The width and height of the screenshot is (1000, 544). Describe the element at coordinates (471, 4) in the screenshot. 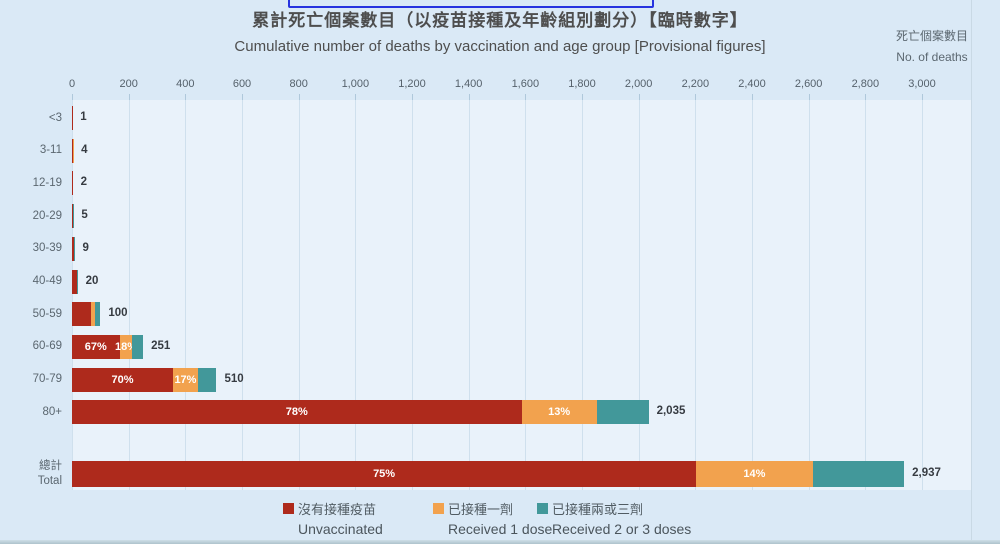

I see `clipped-focus-box` at that location.